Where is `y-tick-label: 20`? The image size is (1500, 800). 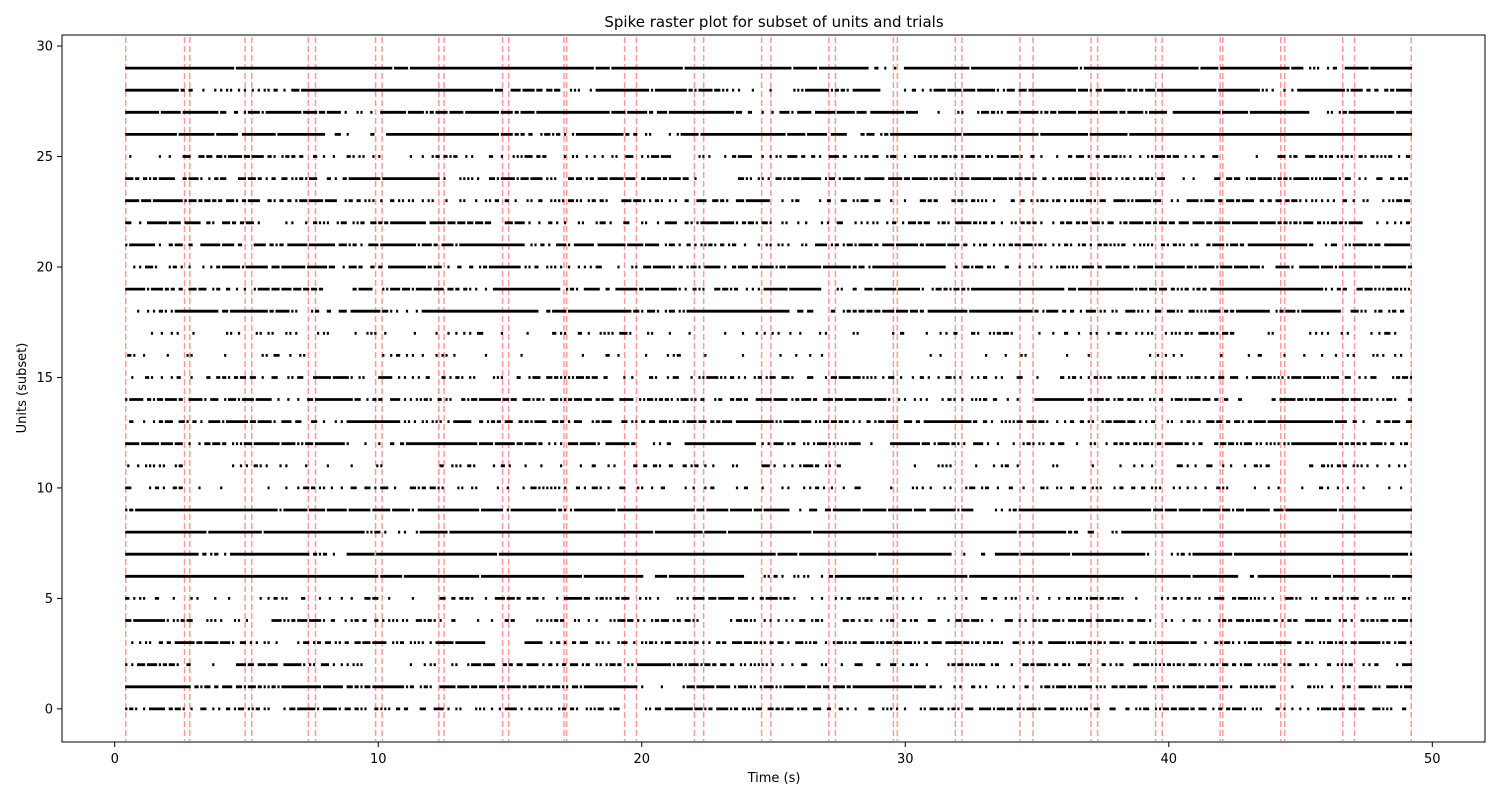 y-tick-label: 20 is located at coordinates (44, 267).